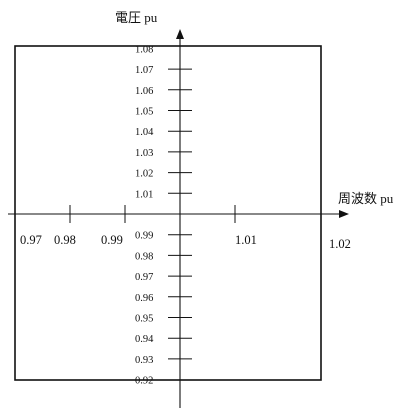 This screenshot has height=411, width=408. I want to click on y-axis-title: 電圧 pu, so click(136, 17).